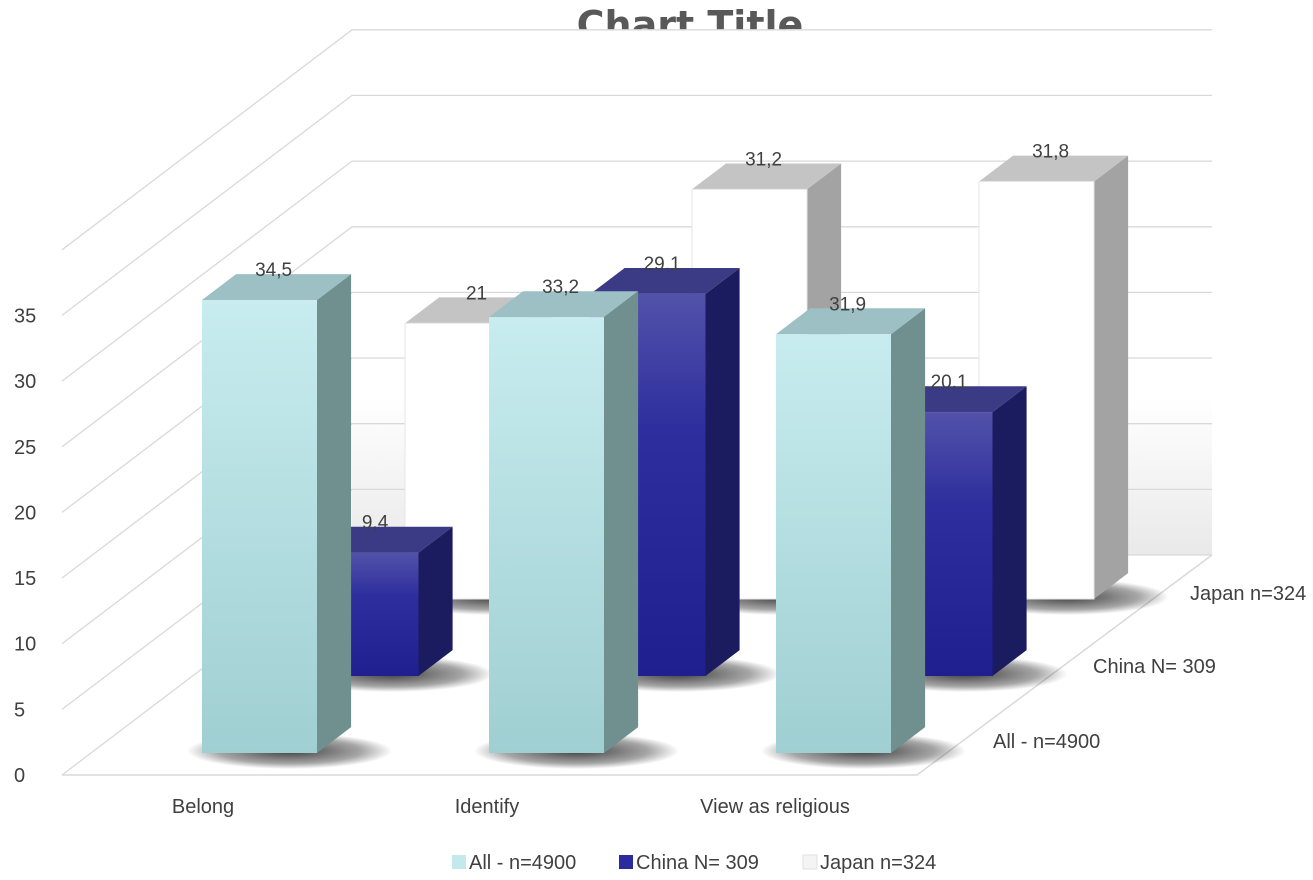 The height and width of the screenshot is (880, 1313). I want to click on data-label: 34,5, so click(273, 270).